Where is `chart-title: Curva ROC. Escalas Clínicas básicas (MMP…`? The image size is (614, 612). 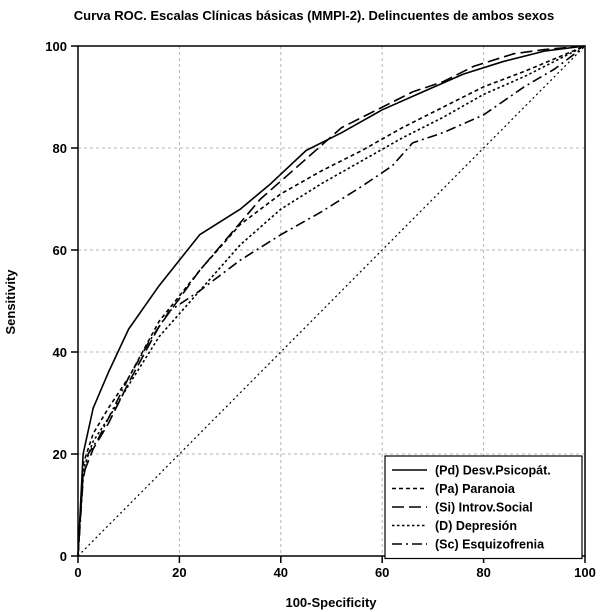
chart-title: Curva ROC. Escalas Clínicas básicas (MMP… is located at coordinates (314, 15).